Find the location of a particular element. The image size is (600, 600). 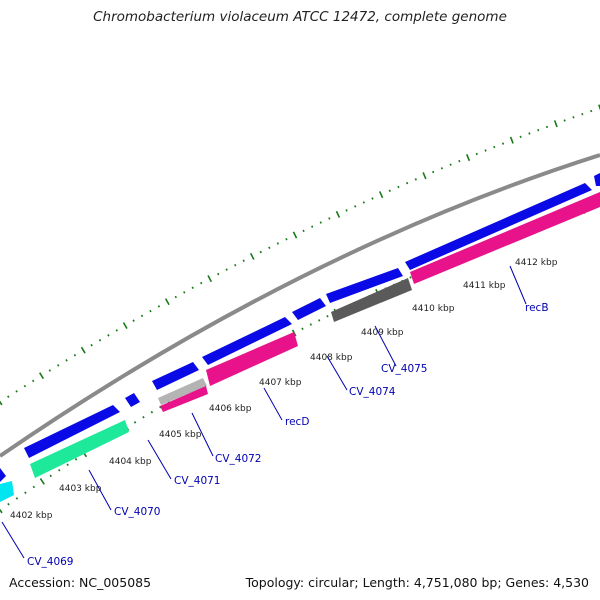

gene-label-cv4071: CV_4071 is located at coordinates (197, 481).